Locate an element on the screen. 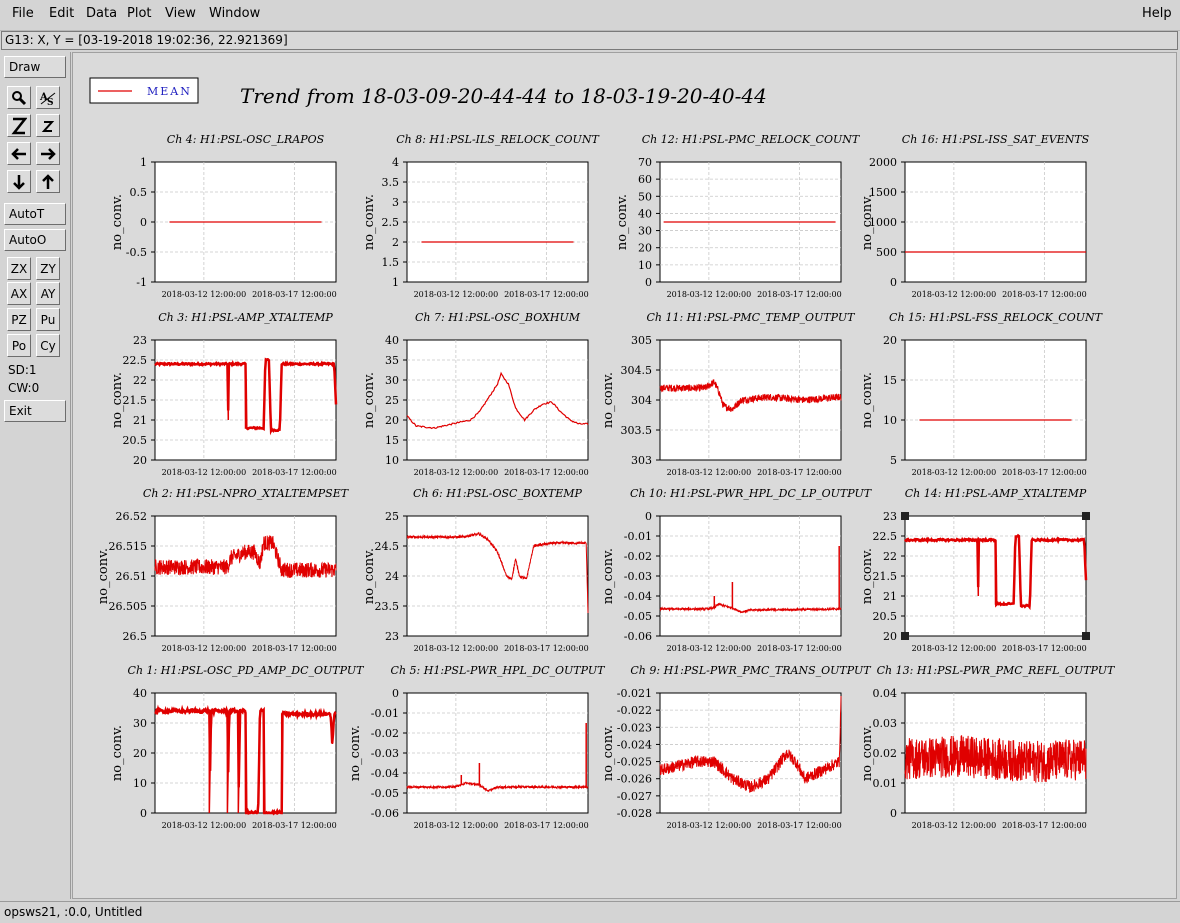 The image size is (1180, 923). draw-button: Draw is located at coordinates (35, 67).